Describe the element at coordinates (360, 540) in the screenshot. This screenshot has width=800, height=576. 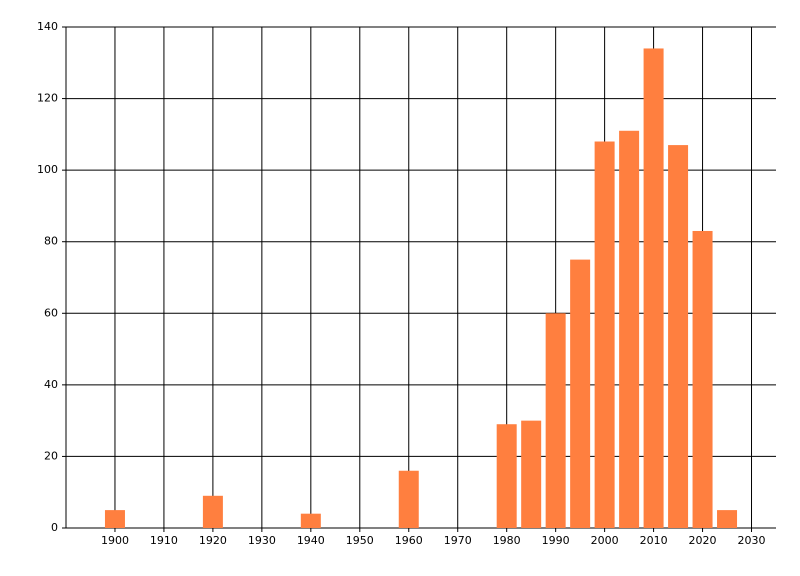
I see `x-tick-label: 1950` at that location.